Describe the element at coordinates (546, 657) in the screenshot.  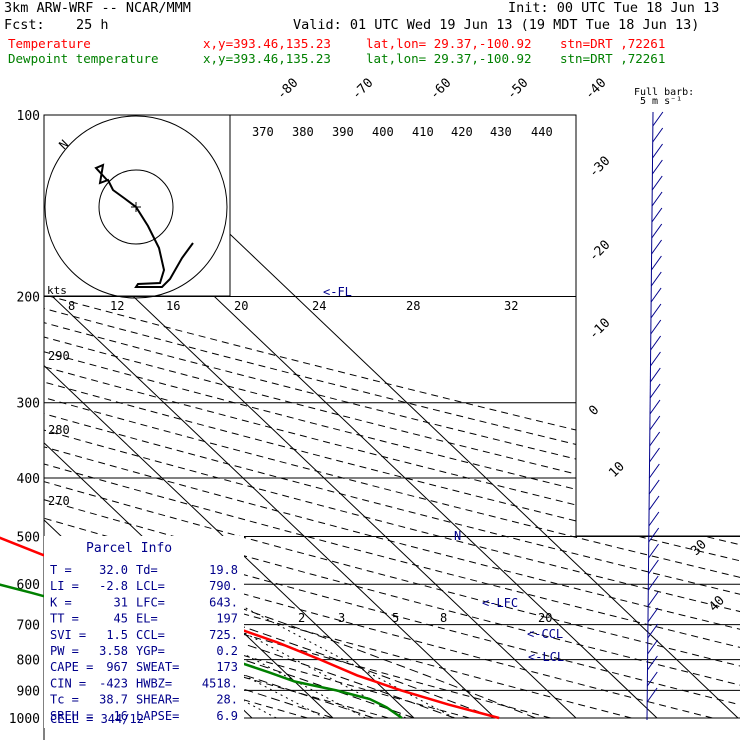
I see `level-marker-2: <-LCL` at that location.